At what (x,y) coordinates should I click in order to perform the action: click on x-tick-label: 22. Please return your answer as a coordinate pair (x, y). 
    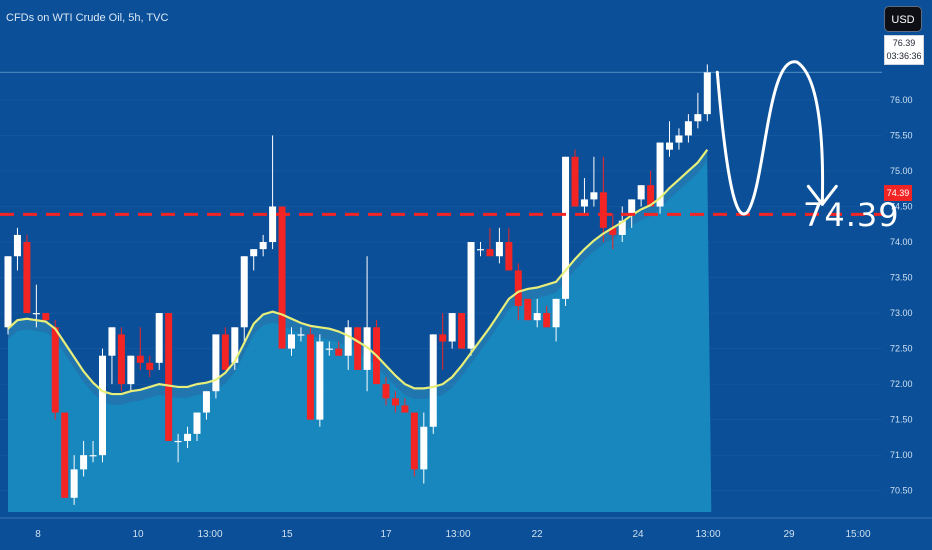
    Looking at the image, I should click on (537, 534).